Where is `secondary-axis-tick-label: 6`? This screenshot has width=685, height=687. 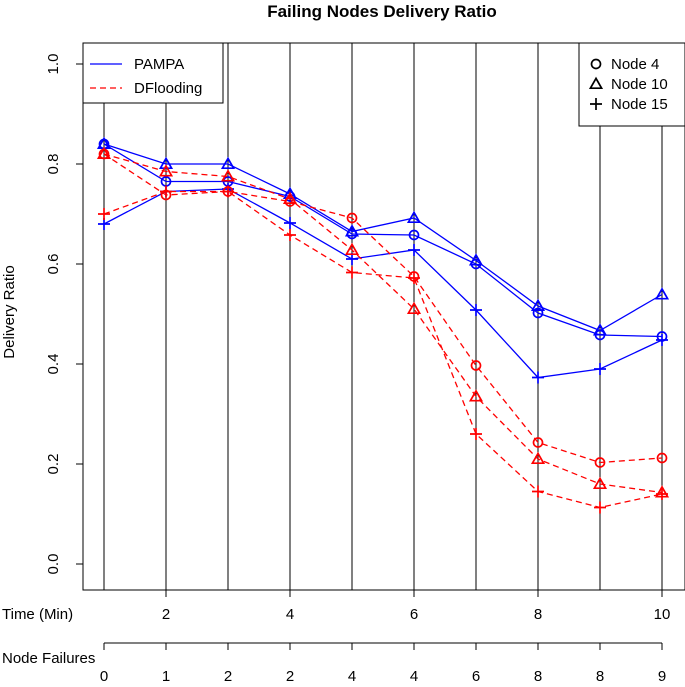 secondary-axis-tick-label: 6 is located at coordinates (476, 676).